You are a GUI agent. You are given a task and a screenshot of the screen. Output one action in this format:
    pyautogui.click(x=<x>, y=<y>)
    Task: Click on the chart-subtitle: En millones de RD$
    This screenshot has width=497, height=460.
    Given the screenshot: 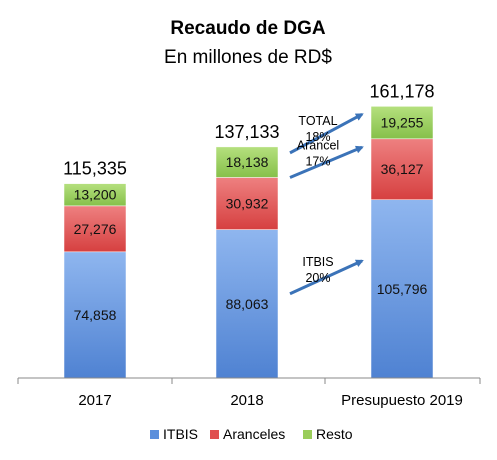 What is the action you would take?
    pyautogui.click(x=248, y=57)
    